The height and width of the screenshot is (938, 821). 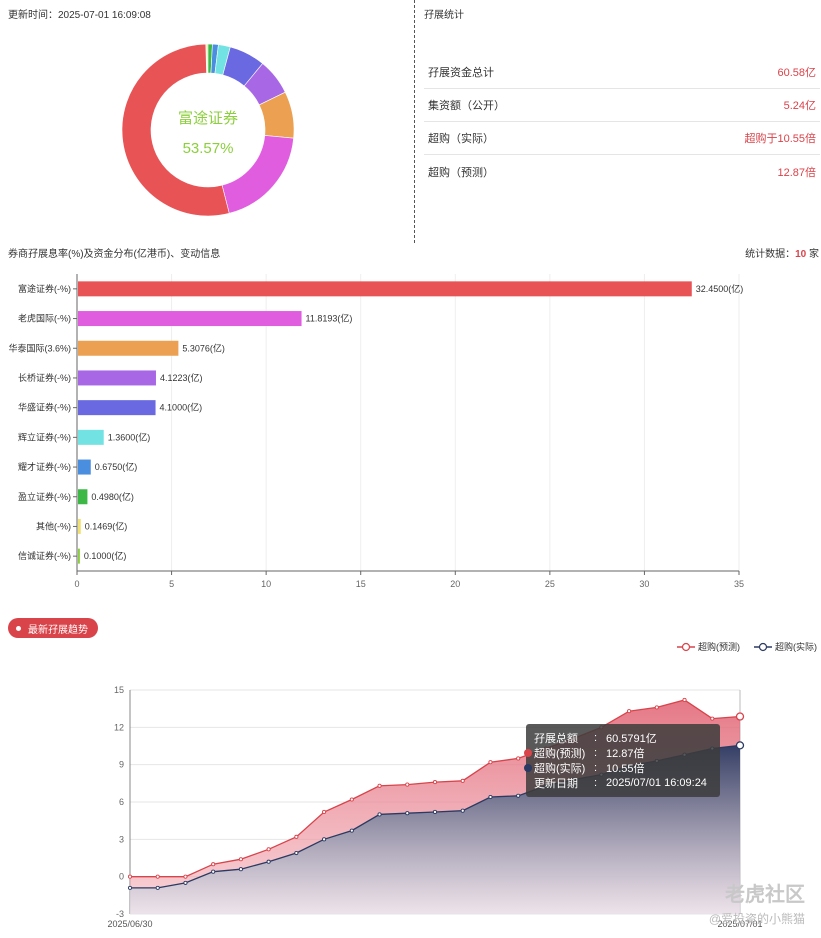 What do you see at coordinates (79, 15) in the screenshot?
I see `update-time: 更新时间：2025-07-01 16:09:08` at bounding box center [79, 15].